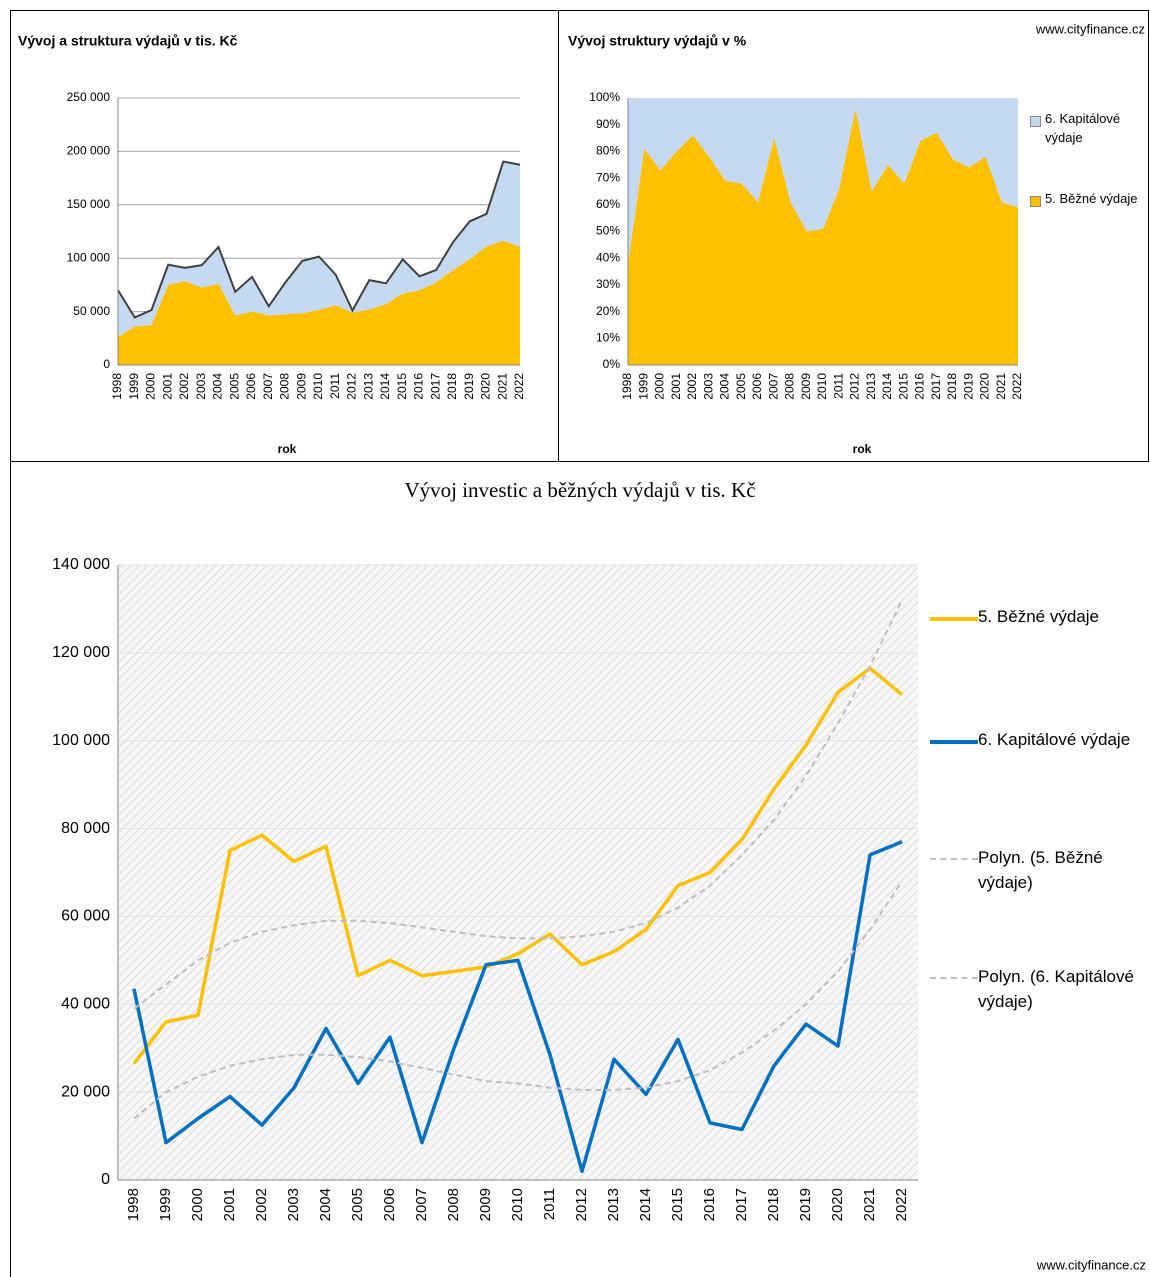 This screenshot has width=1150, height=1277. Describe the element at coordinates (89, 257) in the screenshot. I see `y-tick-label: 100 000` at that location.